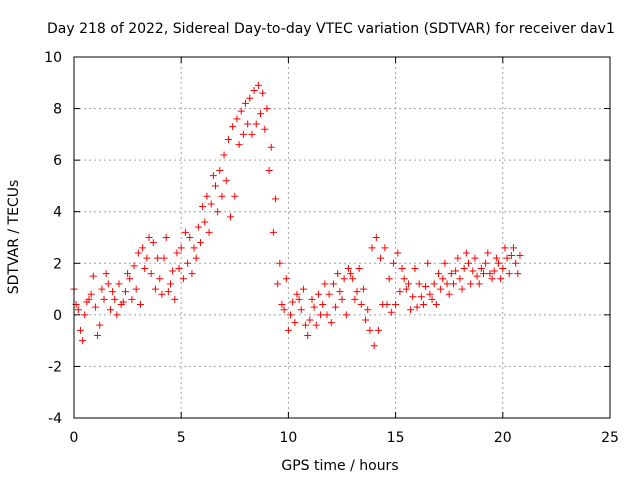 The width and height of the screenshot is (640, 485). What do you see at coordinates (339, 466) in the screenshot?
I see `x-axis-title: GPS time / hours` at bounding box center [339, 466].